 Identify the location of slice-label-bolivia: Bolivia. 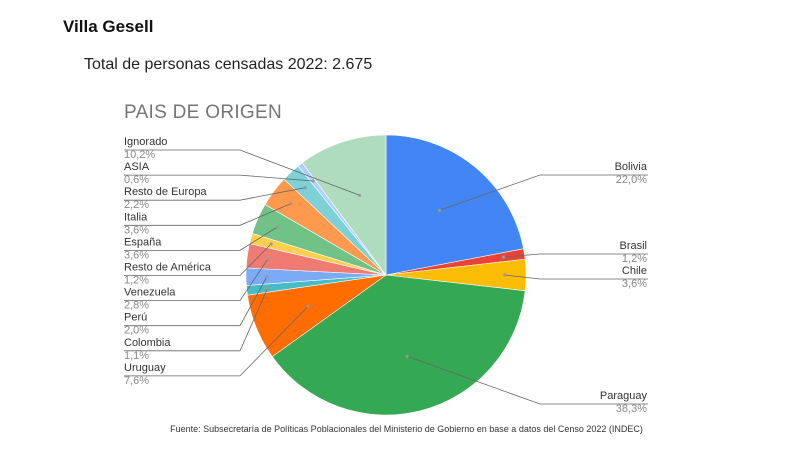
(631, 167).